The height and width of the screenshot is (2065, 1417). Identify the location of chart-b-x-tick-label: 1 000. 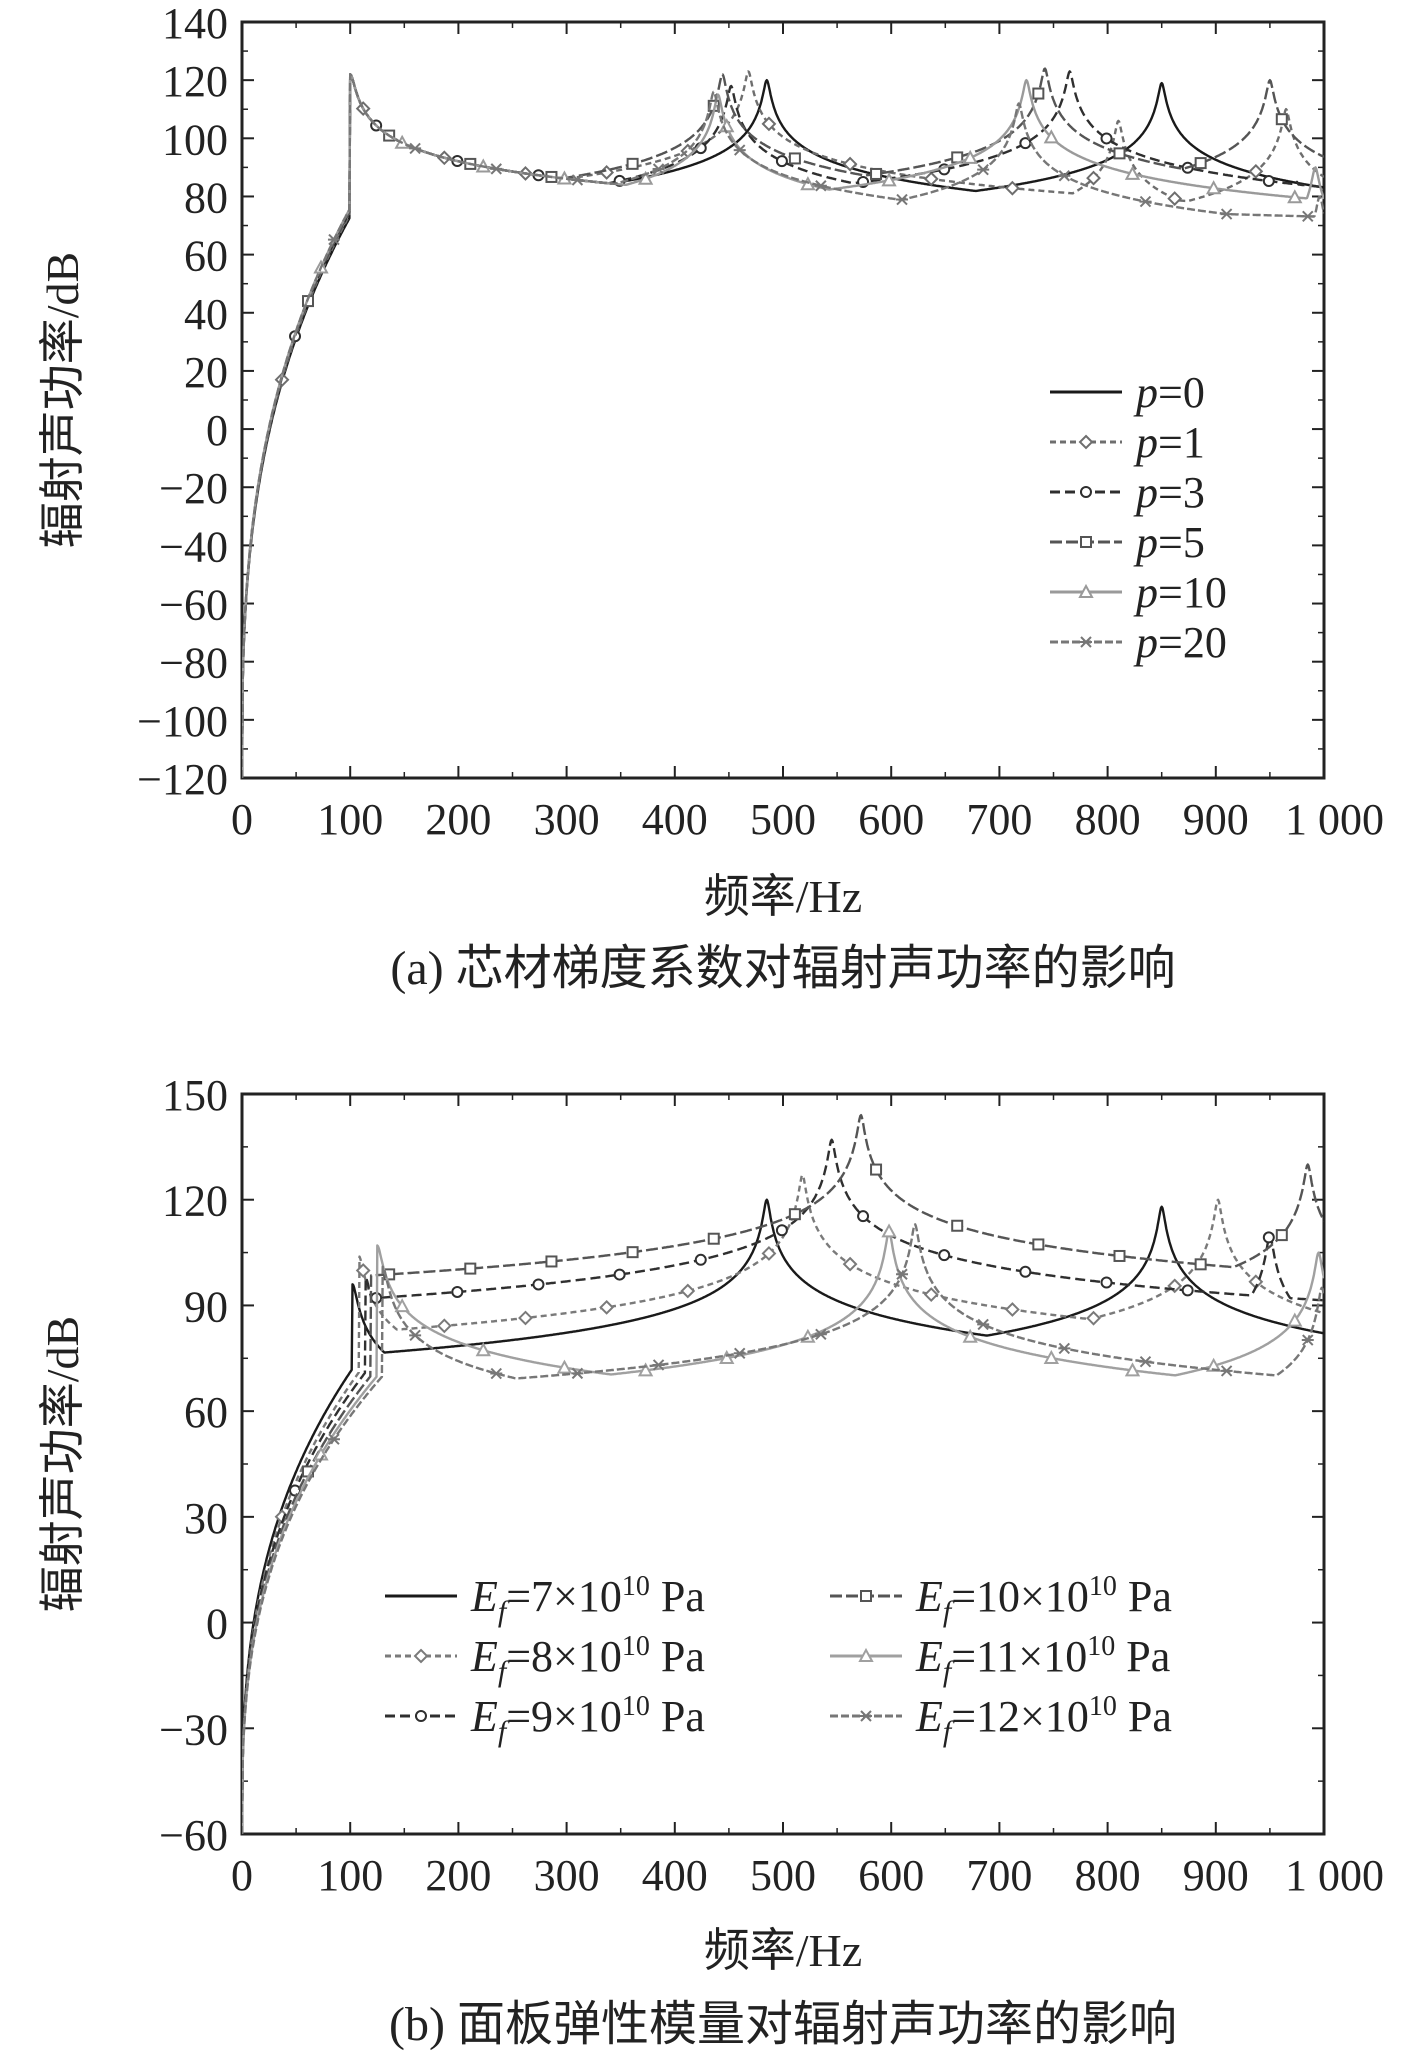
(1334, 1875).